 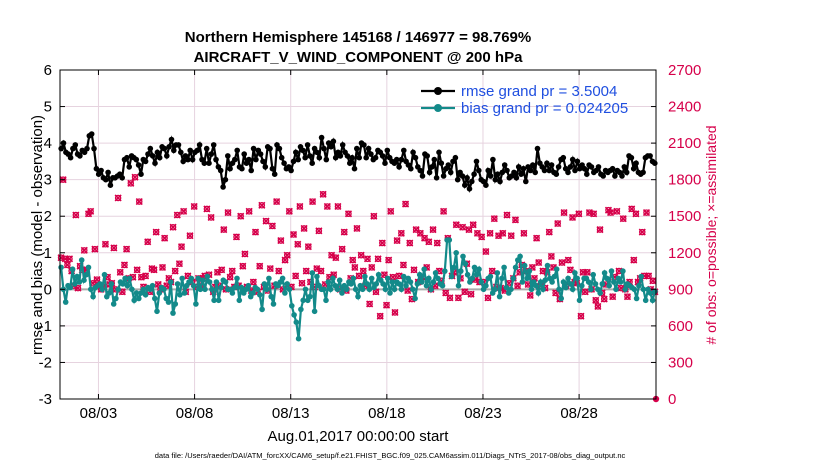 I want to click on x-tick-label: 08/13, so click(x=291, y=413).